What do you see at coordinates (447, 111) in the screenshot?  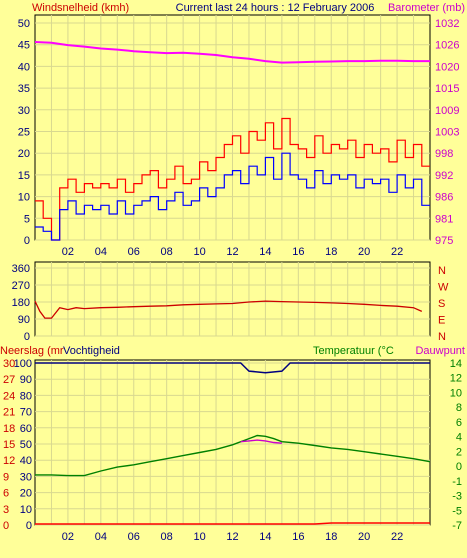 I see `barometer-y-tick-label: 1009` at bounding box center [447, 111].